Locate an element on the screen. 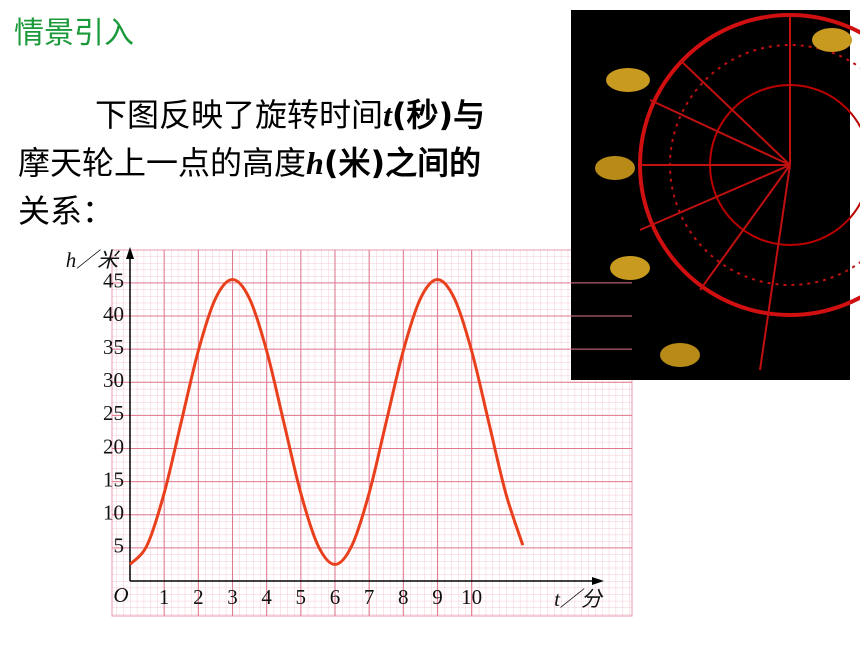 This screenshot has width=860, height=645. x-tick-label: 10 is located at coordinates (471, 597).